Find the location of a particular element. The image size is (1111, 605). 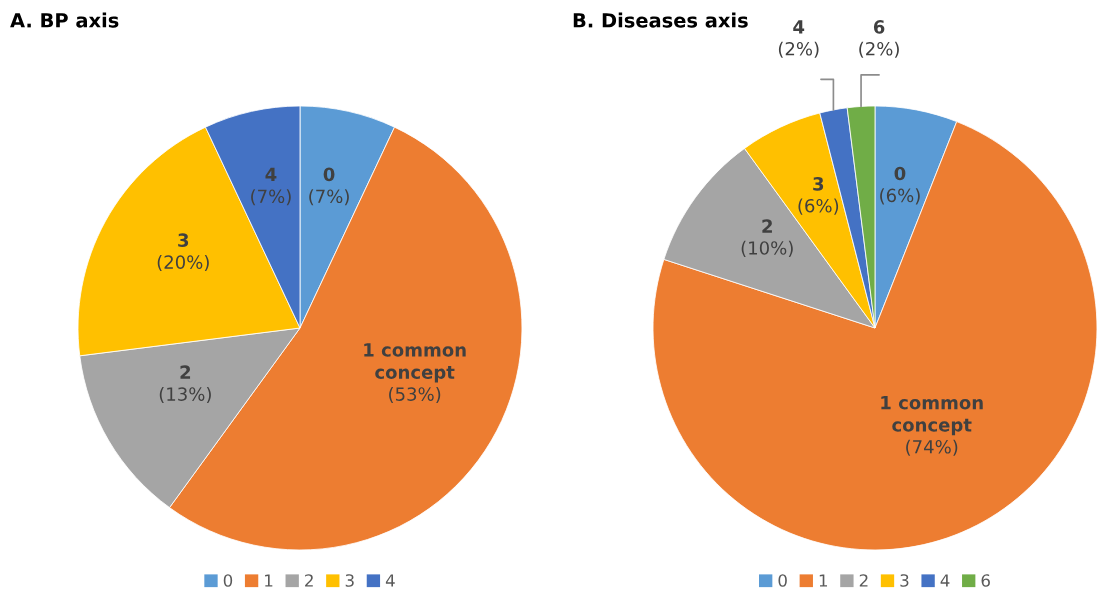

data-label: 2 (10%) is located at coordinates (767, 238).